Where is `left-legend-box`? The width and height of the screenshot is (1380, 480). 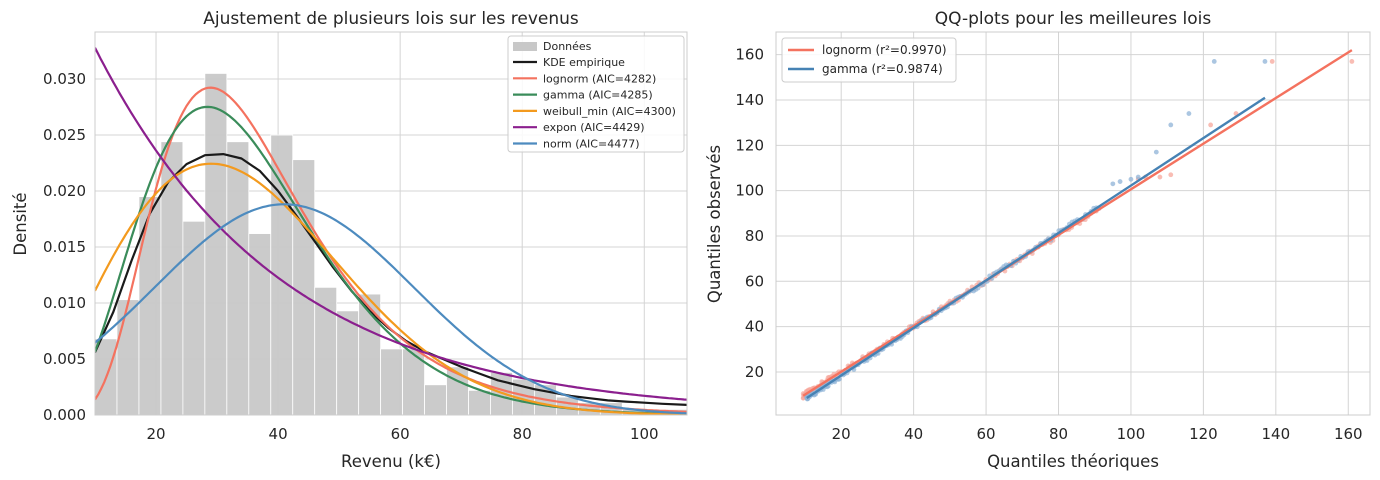
left-legend-box is located at coordinates (596, 94).